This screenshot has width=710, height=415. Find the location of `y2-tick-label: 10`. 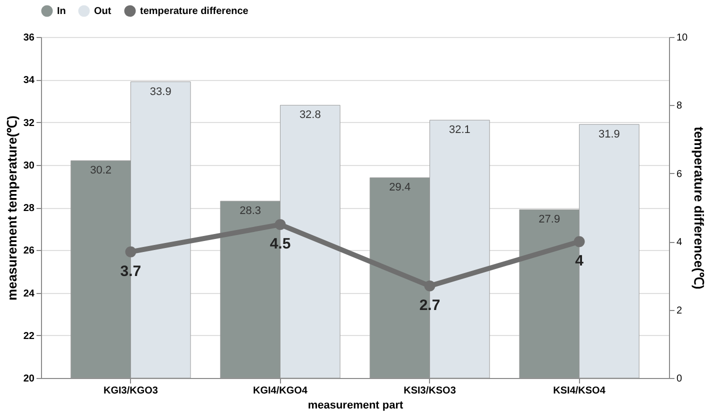

y2-tick-label: 10 is located at coordinates (682, 38).